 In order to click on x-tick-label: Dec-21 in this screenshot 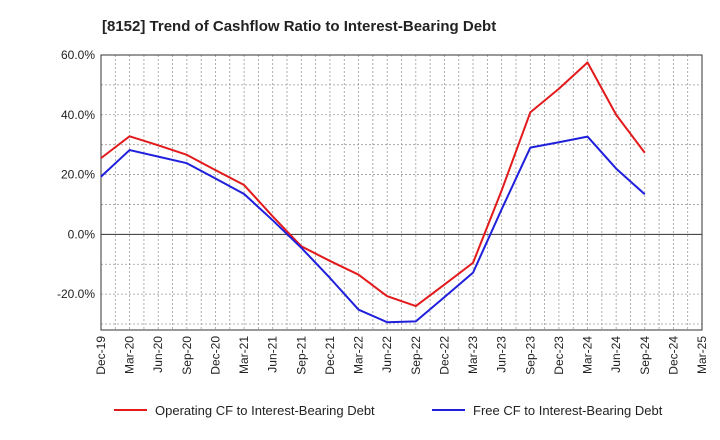, I will do `click(330, 355)`.